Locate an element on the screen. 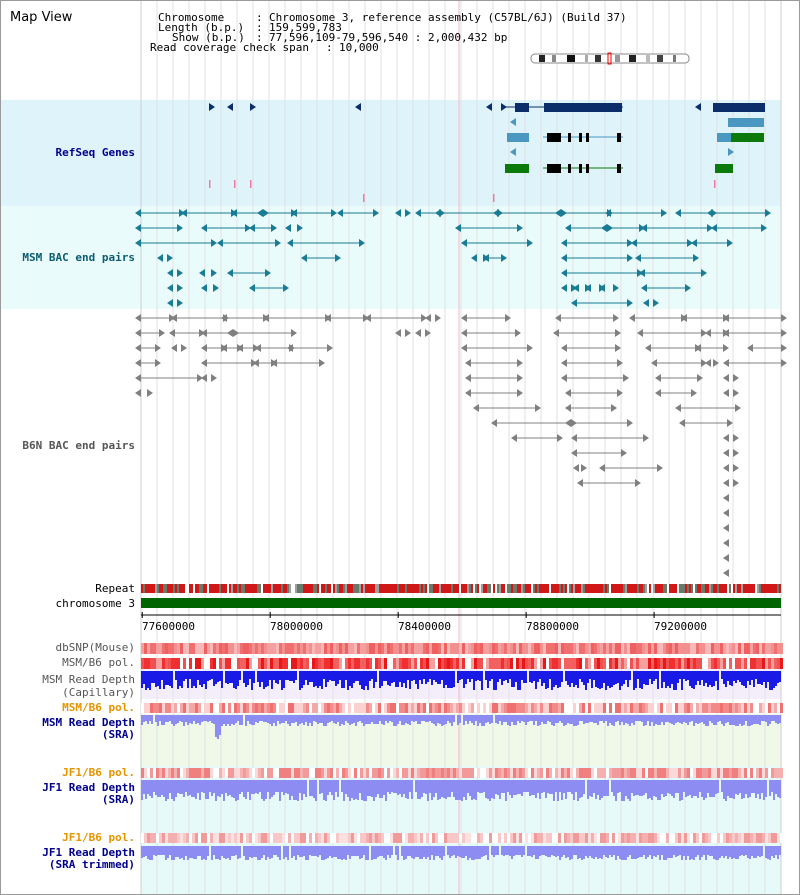 Image resolution: width=800 pixels, height=895 pixels. b6n-bac-track-label: B6N BAC end pairs is located at coordinates (78, 445).